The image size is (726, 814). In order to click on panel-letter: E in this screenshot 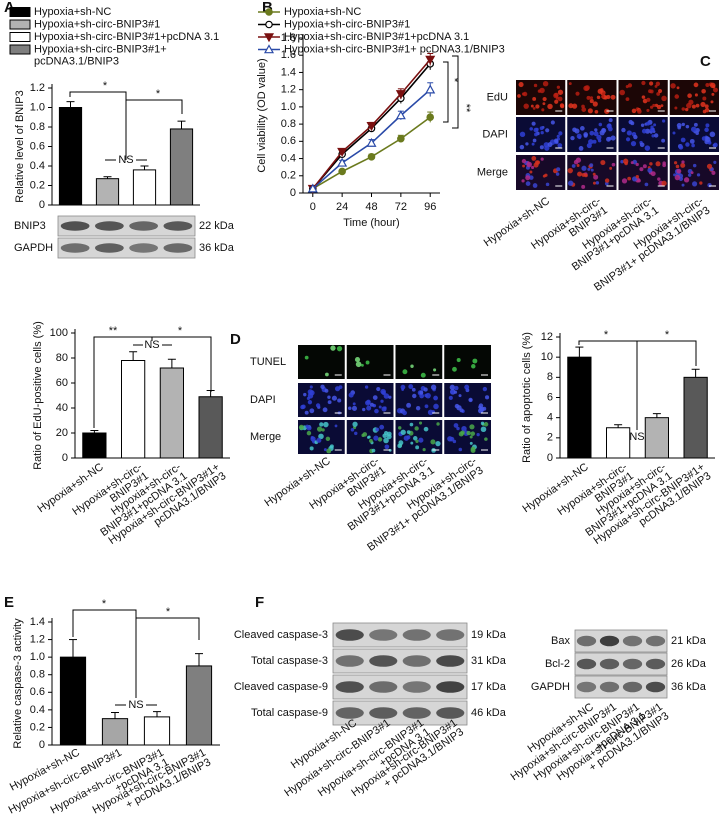, I will do `click(9, 602)`.